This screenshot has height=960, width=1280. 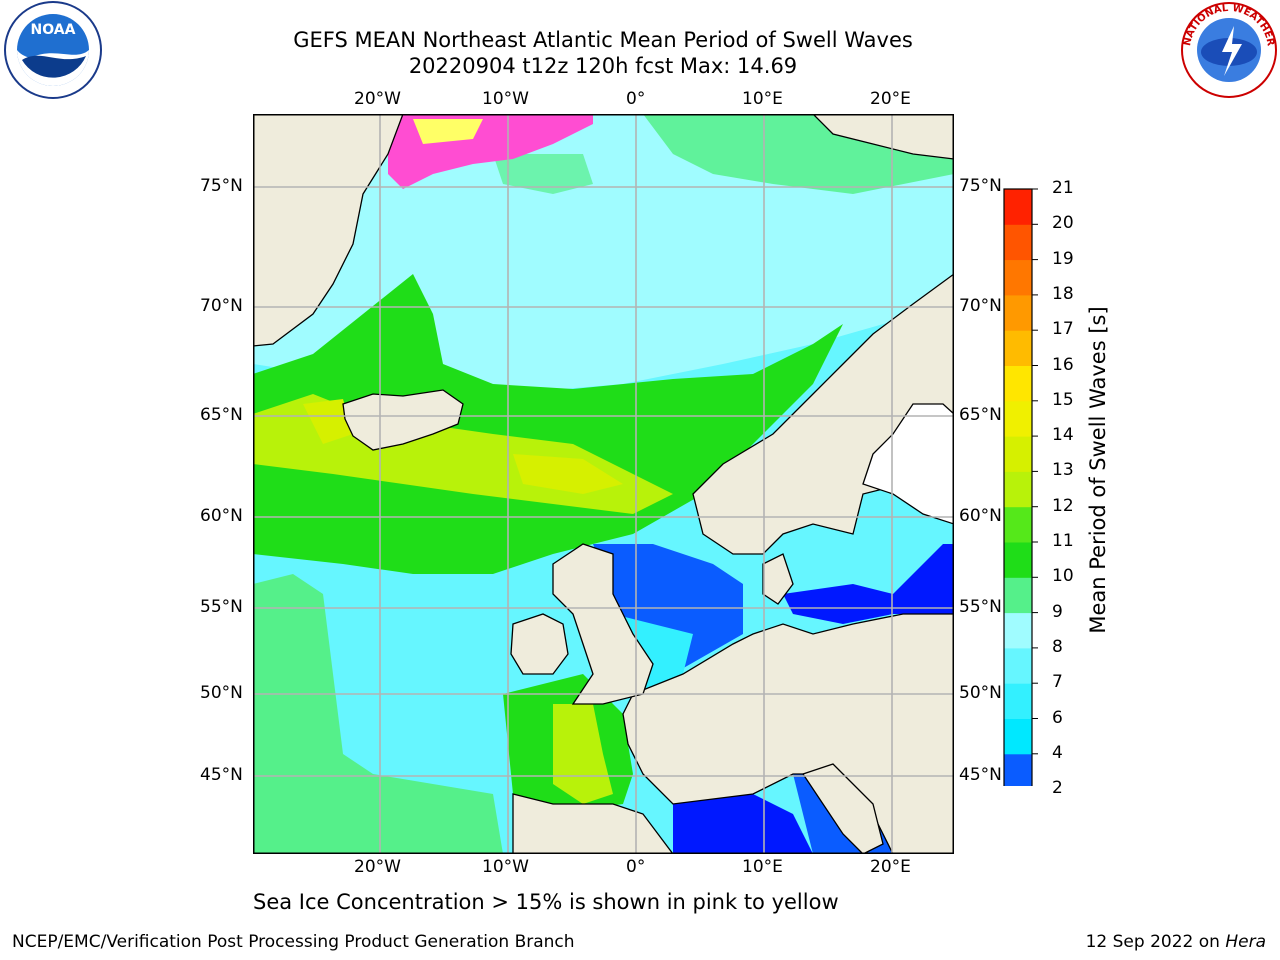 I want to click on swell-band-green-west, so click(x=378, y=714).